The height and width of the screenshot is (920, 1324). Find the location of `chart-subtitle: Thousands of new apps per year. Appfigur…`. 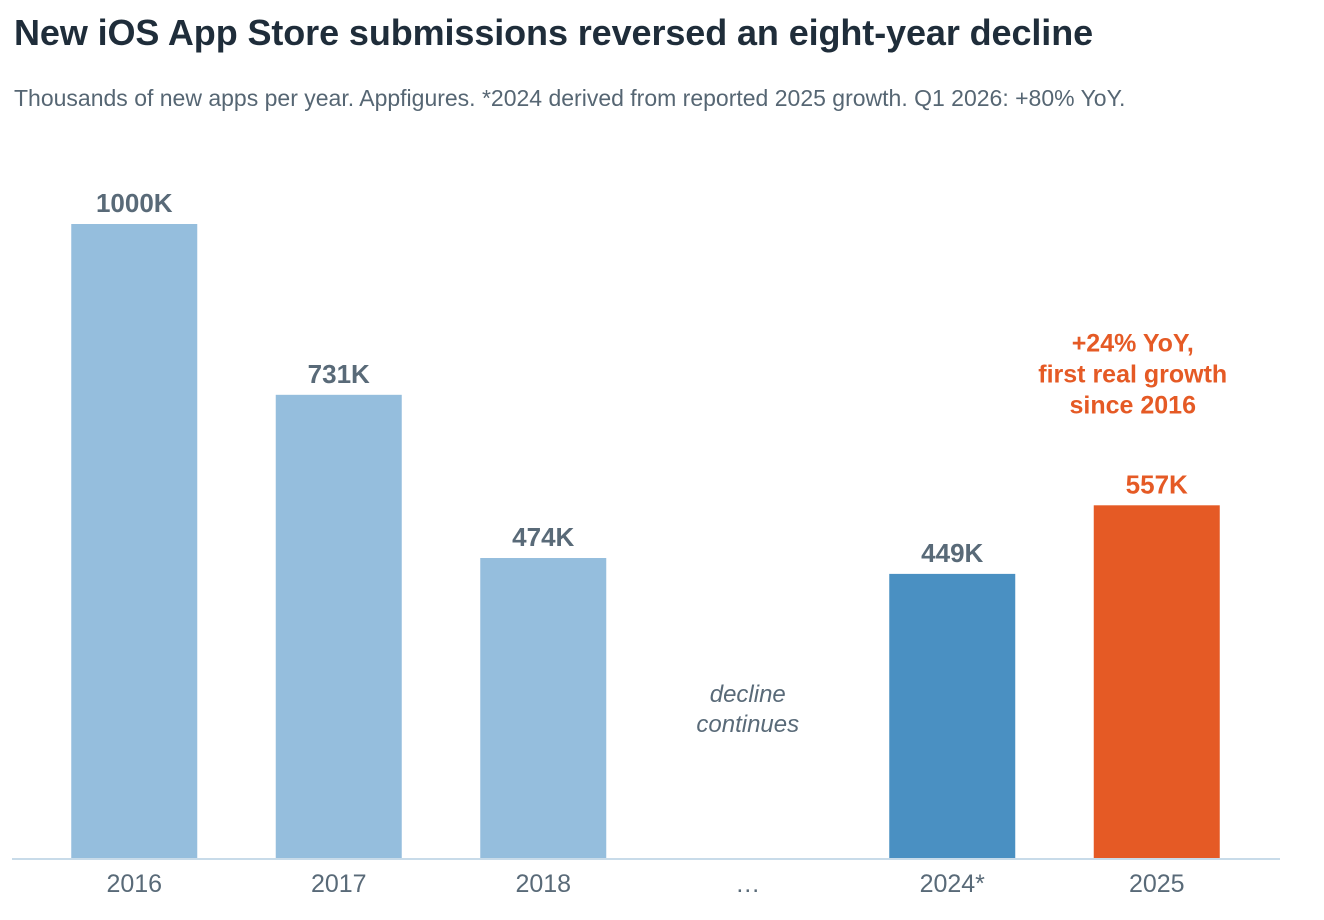

chart-subtitle: Thousands of new apps per year. Appfigur… is located at coordinates (570, 98).